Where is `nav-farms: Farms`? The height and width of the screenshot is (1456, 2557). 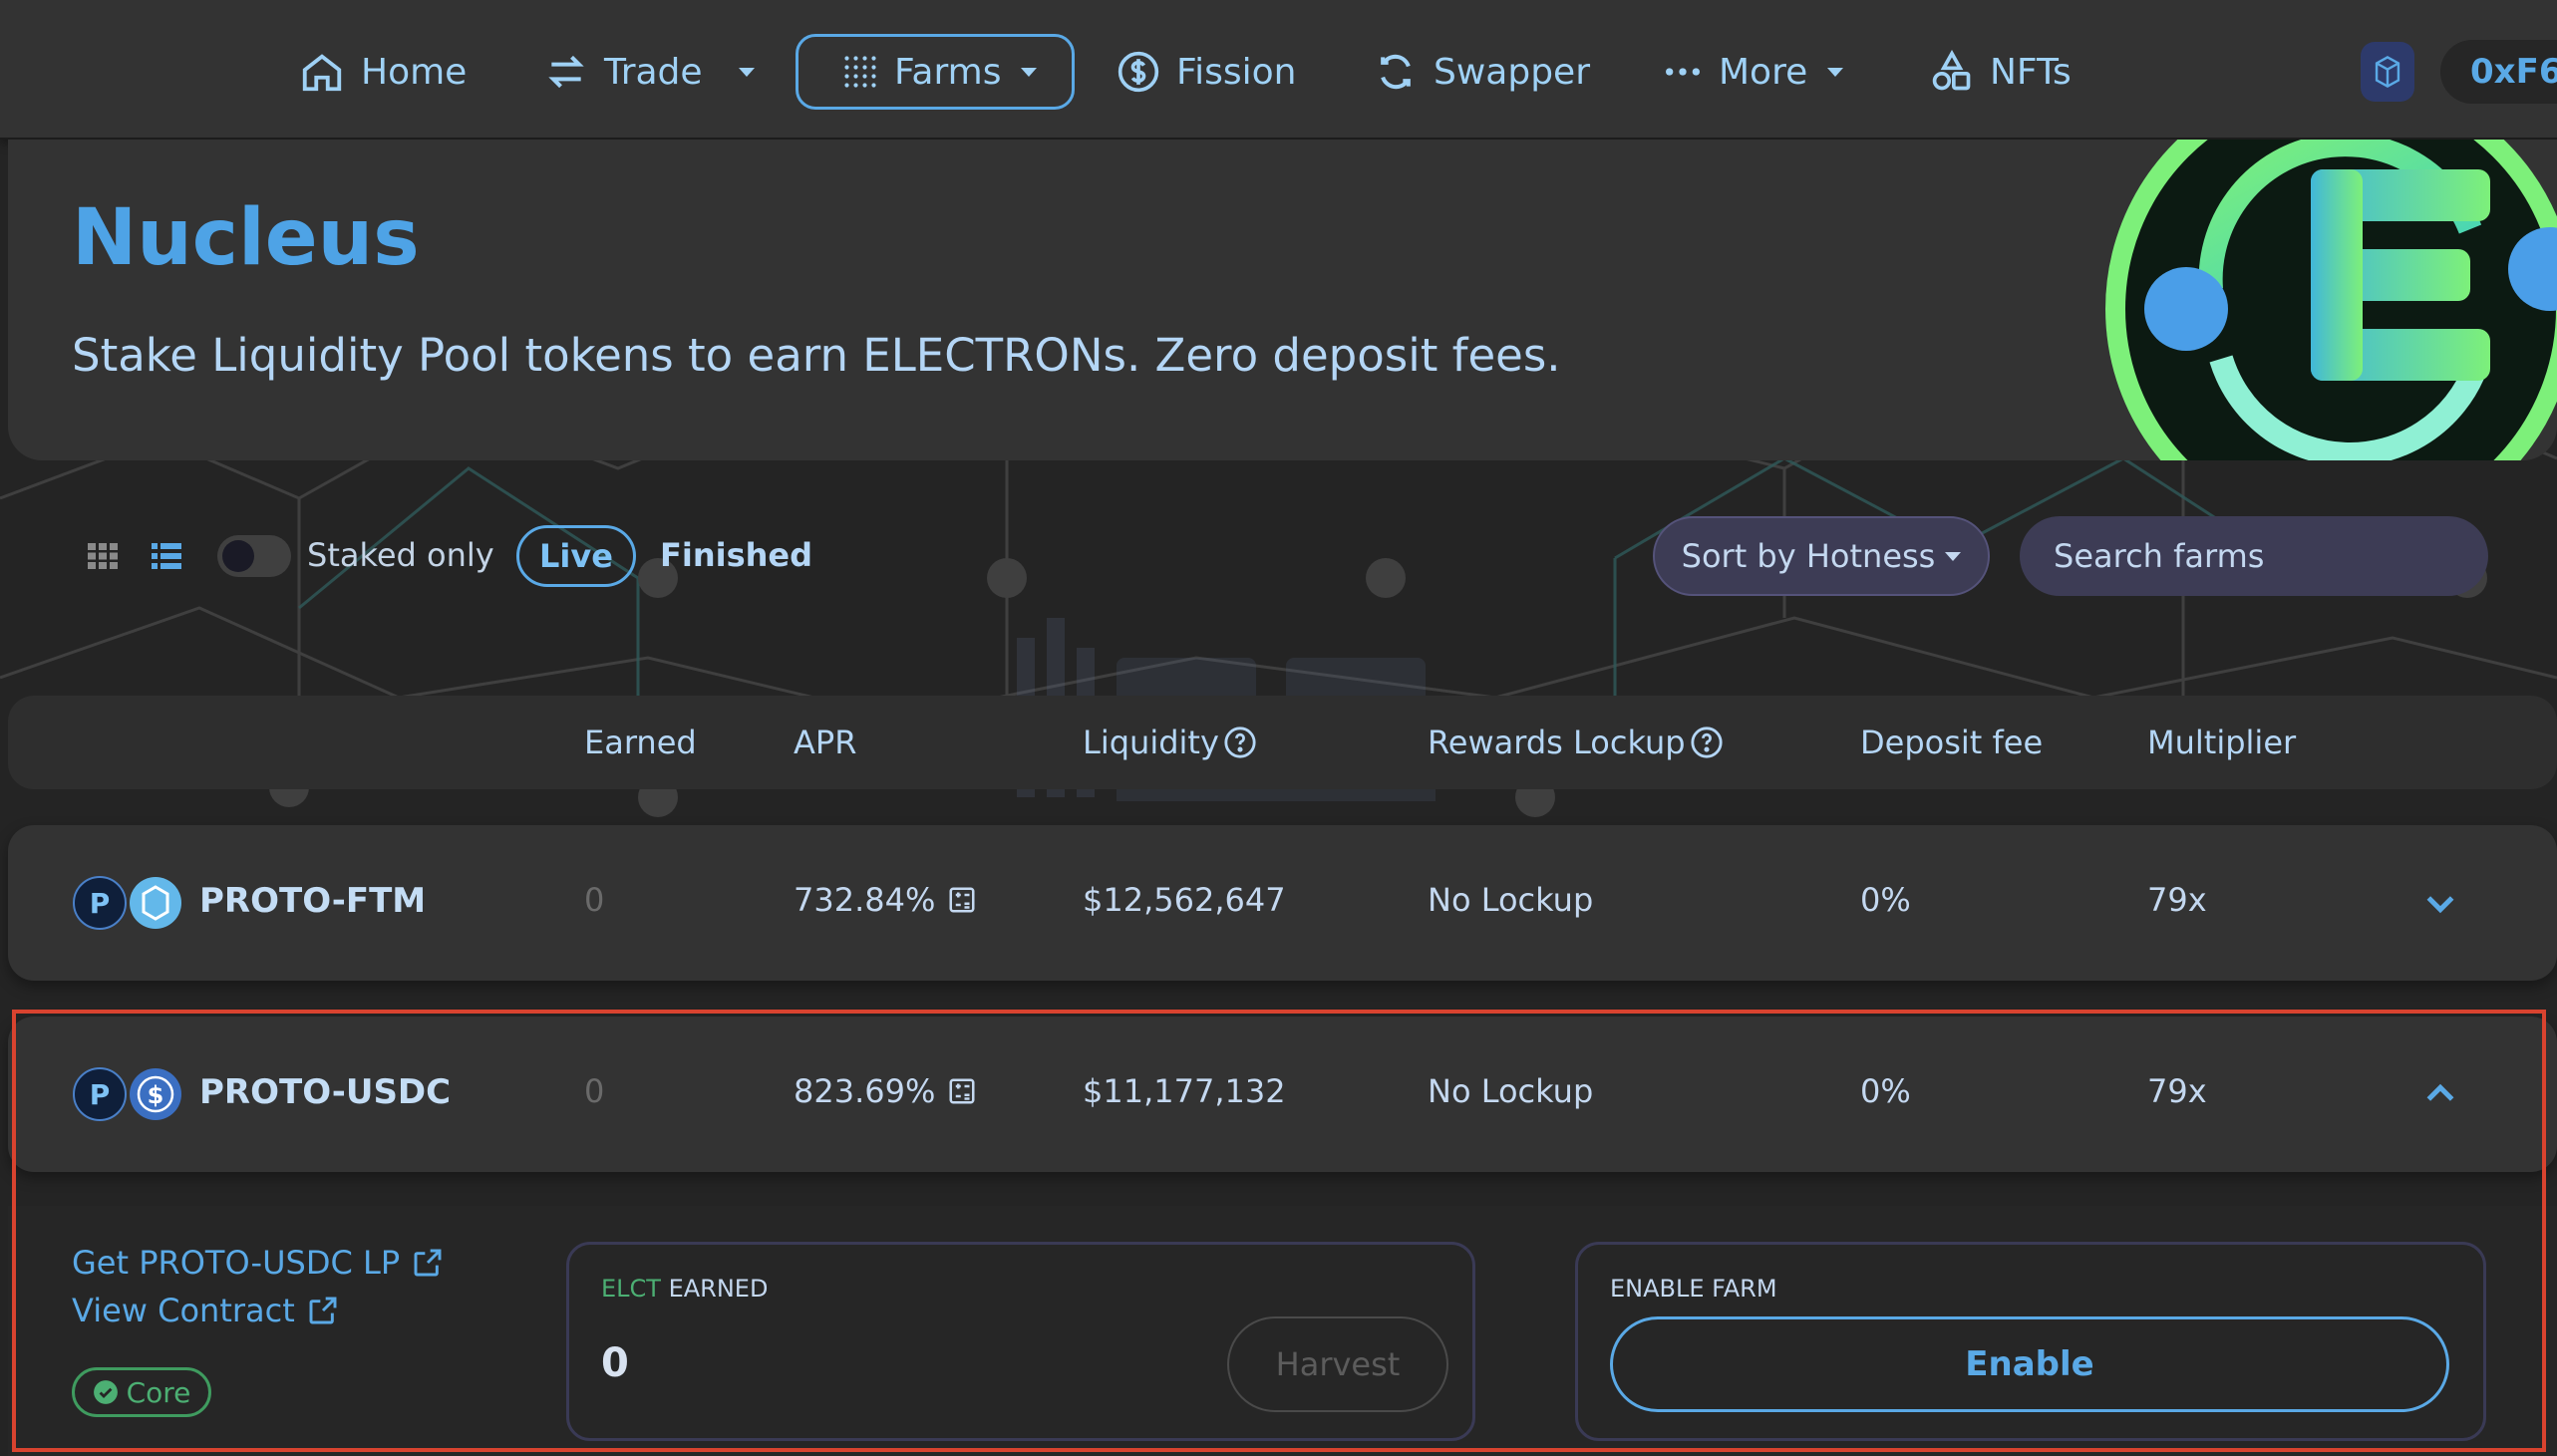 nav-farms: Farms is located at coordinates (935, 72).